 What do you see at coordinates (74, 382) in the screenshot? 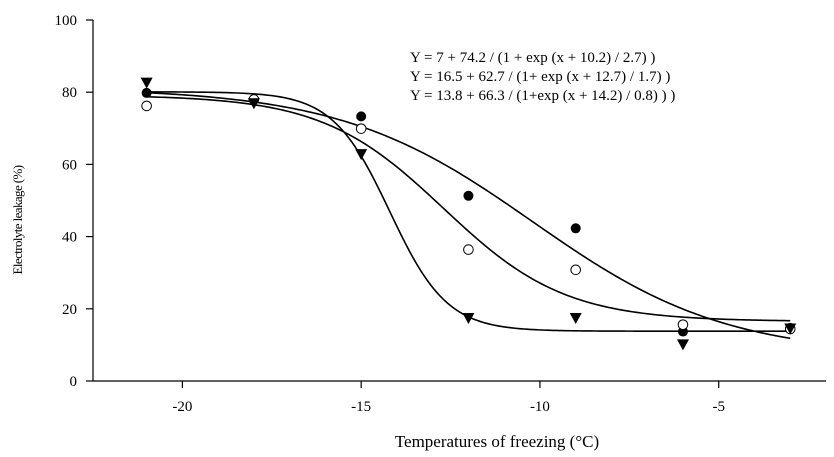
I see `y-tick-label: 0` at bounding box center [74, 382].